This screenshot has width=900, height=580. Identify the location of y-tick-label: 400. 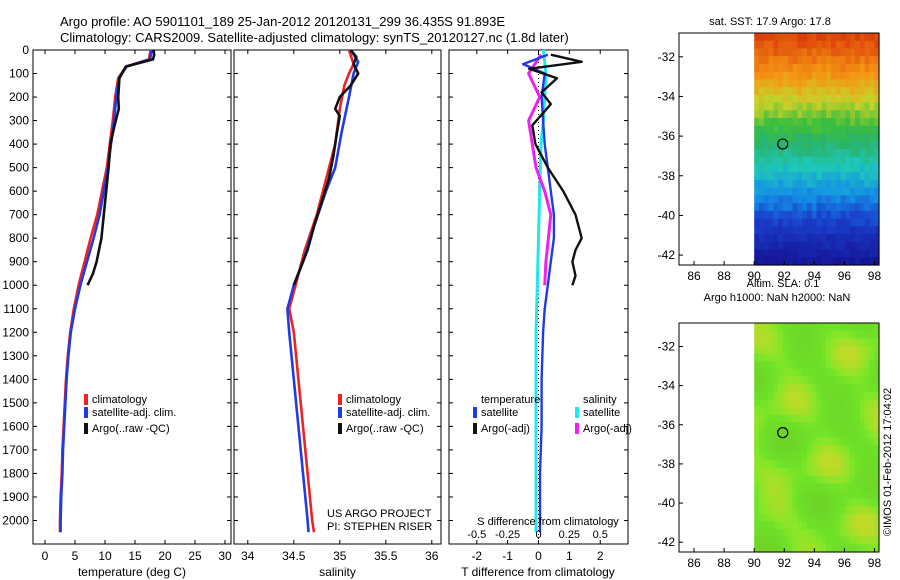
(19, 144).